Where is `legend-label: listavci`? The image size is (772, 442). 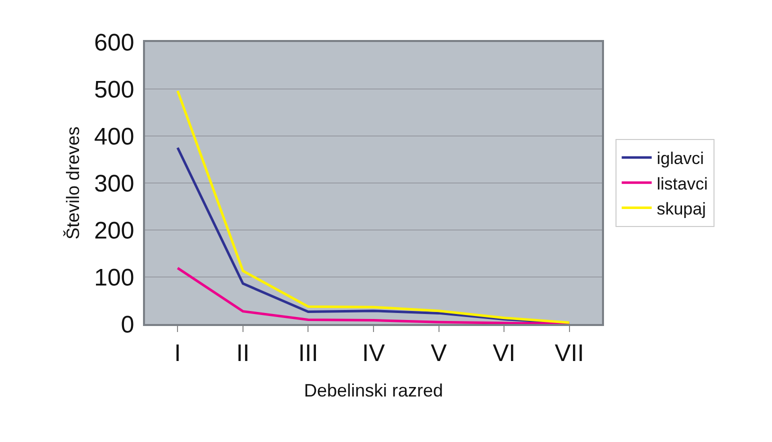
legend-label: listavci is located at coordinates (682, 184).